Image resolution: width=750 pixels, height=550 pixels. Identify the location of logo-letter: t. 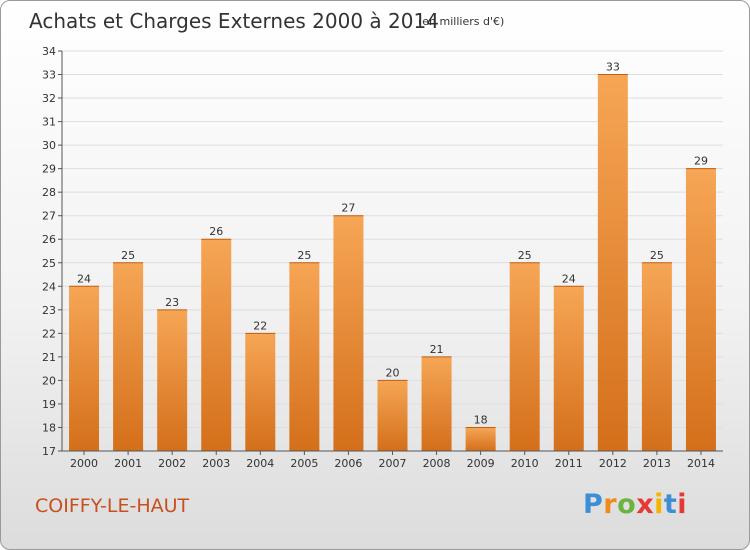
(670, 504).